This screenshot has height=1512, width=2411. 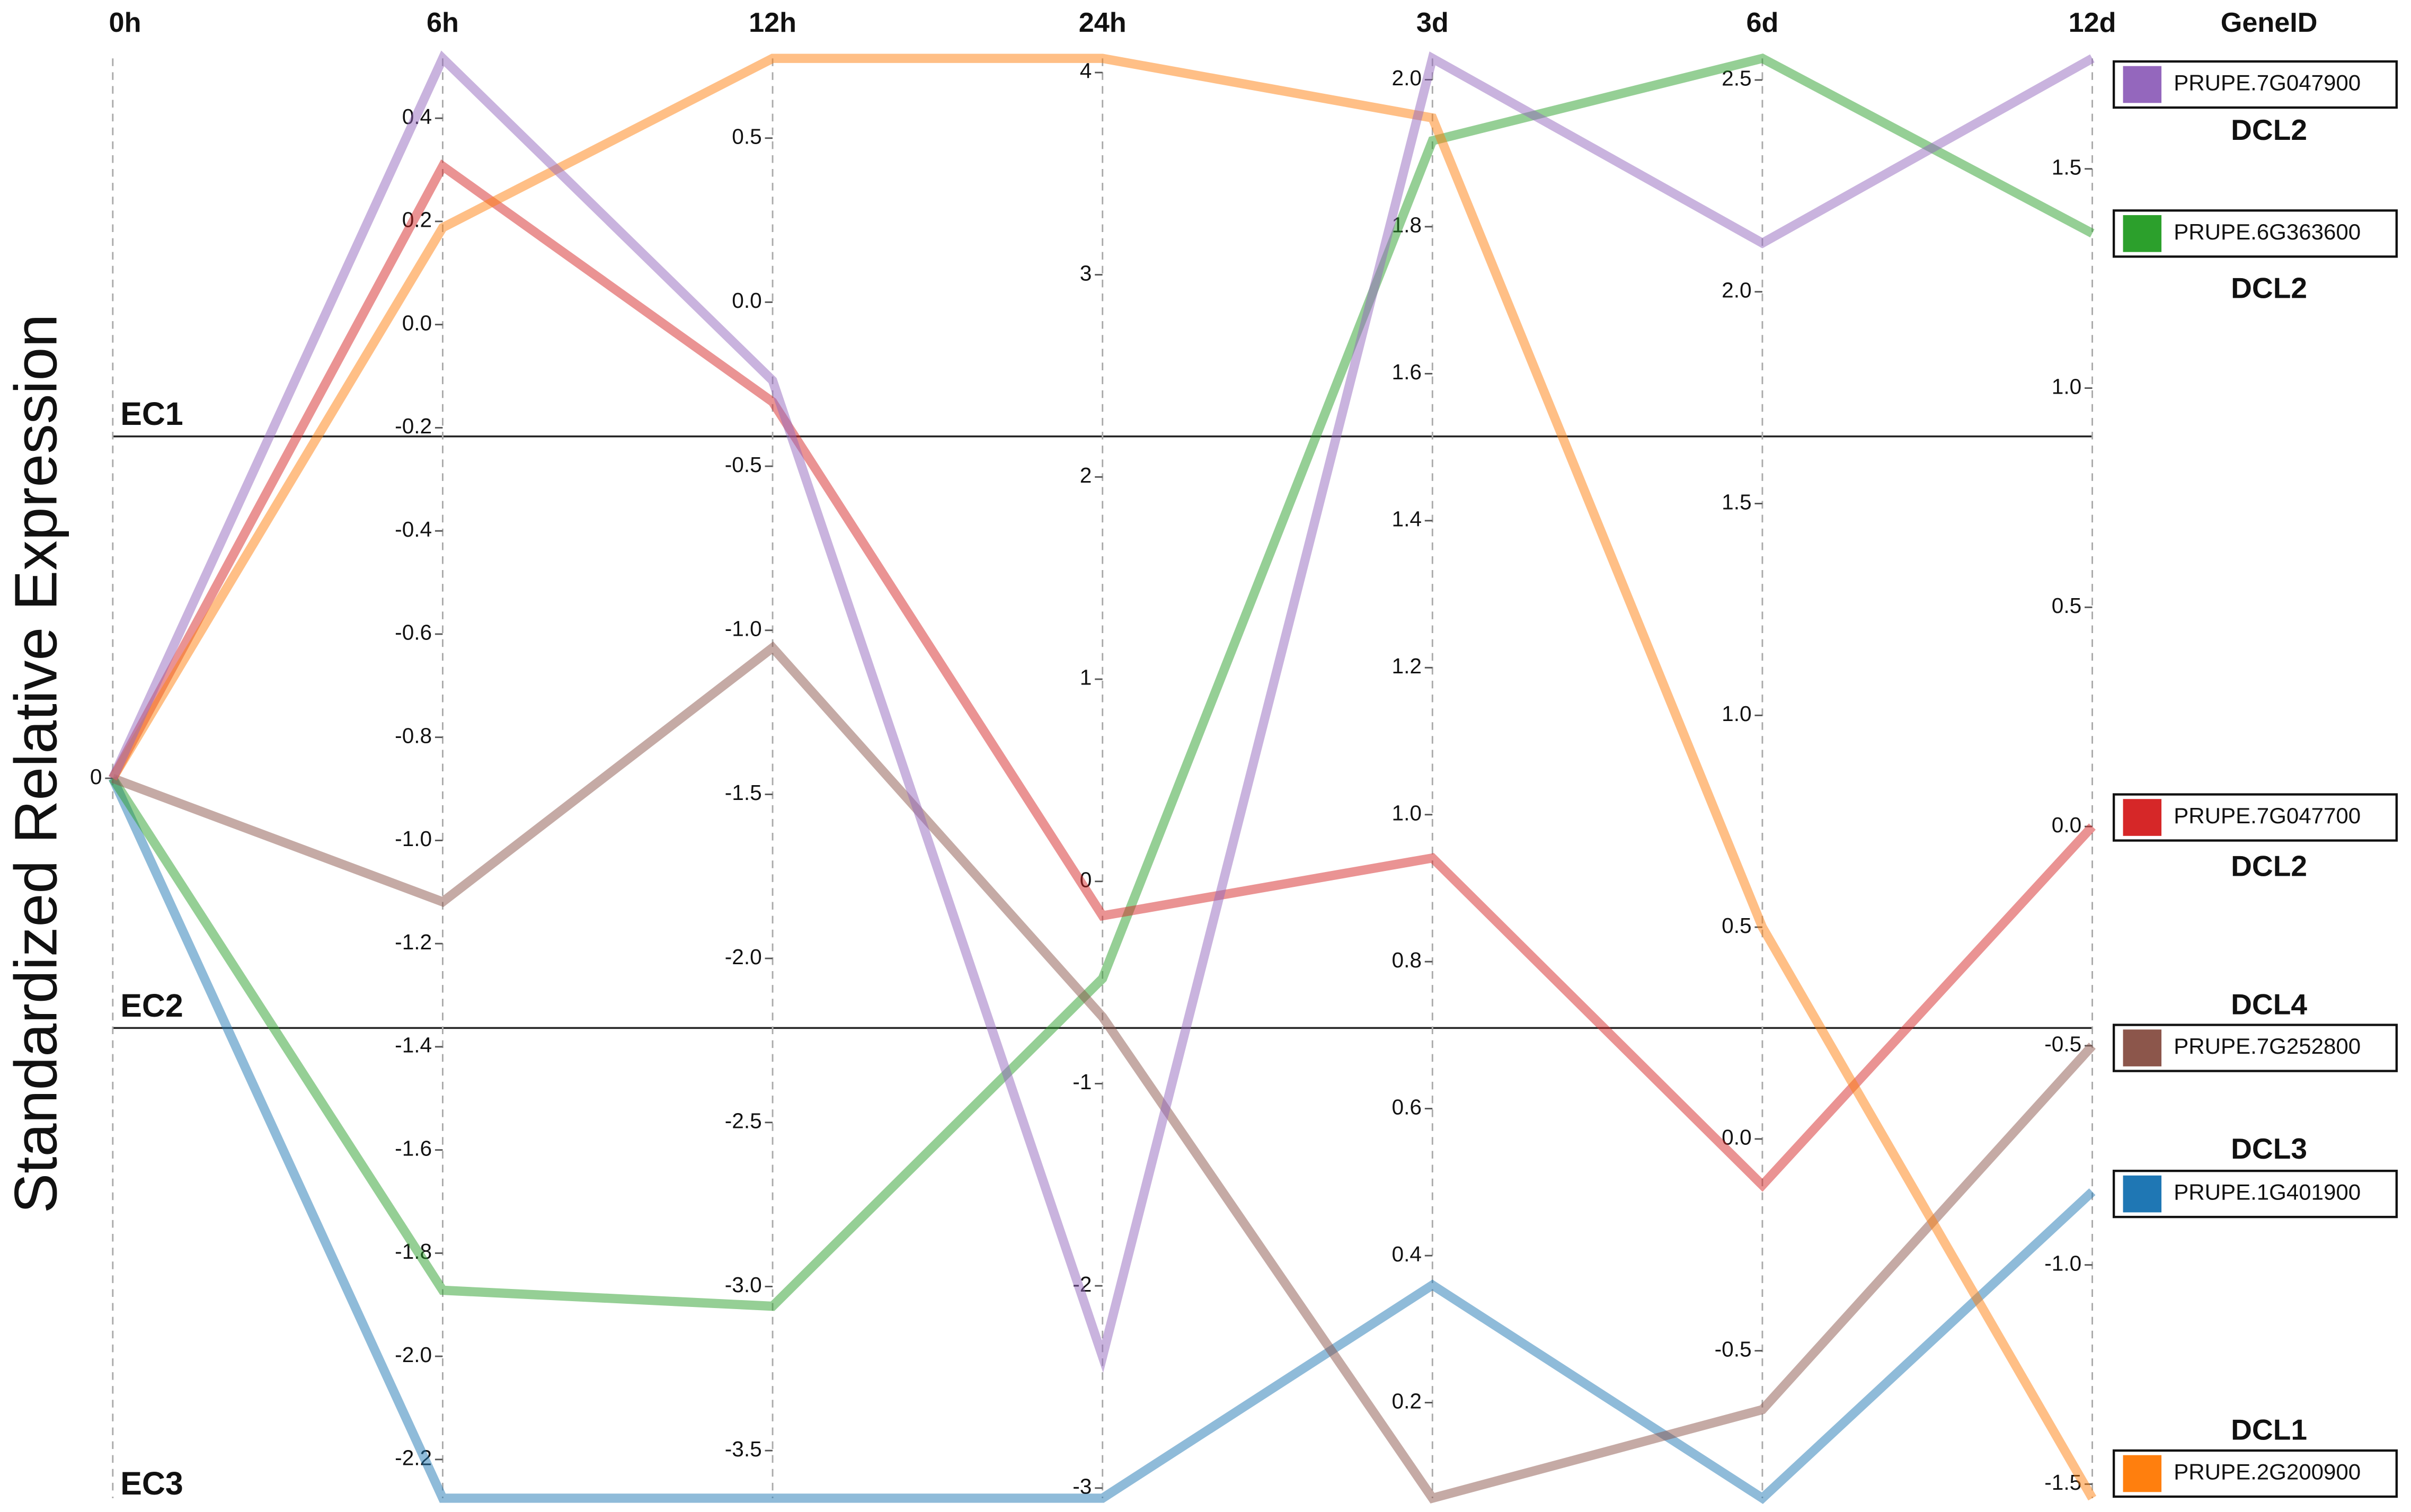 I want to click on y-tick-label: 0, so click(x=96, y=776).